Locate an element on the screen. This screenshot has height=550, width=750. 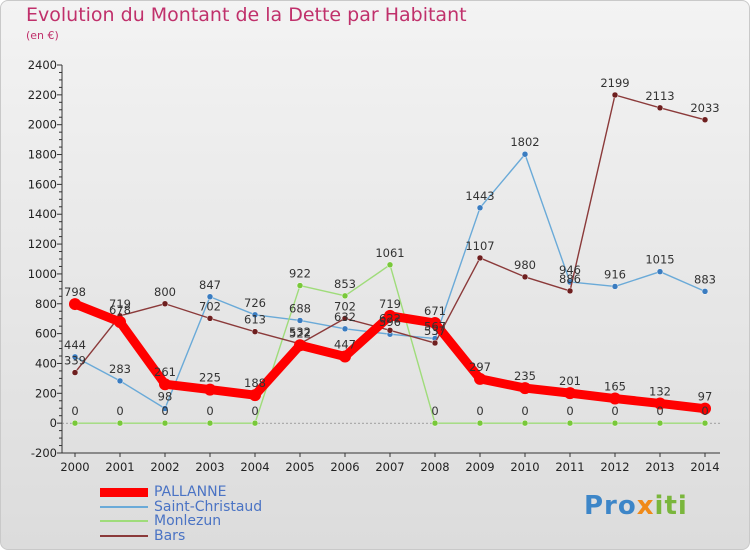
data-label: 2199 is located at coordinates (614, 83).